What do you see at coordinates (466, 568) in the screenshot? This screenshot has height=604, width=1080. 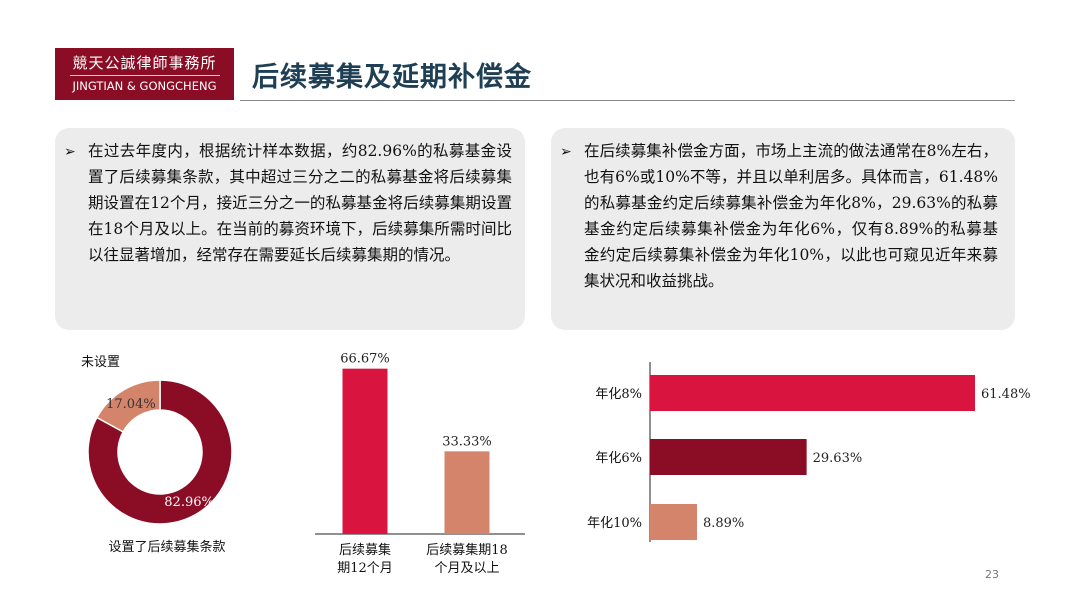 I see `bar-category-label: 个月及以上` at bounding box center [466, 568].